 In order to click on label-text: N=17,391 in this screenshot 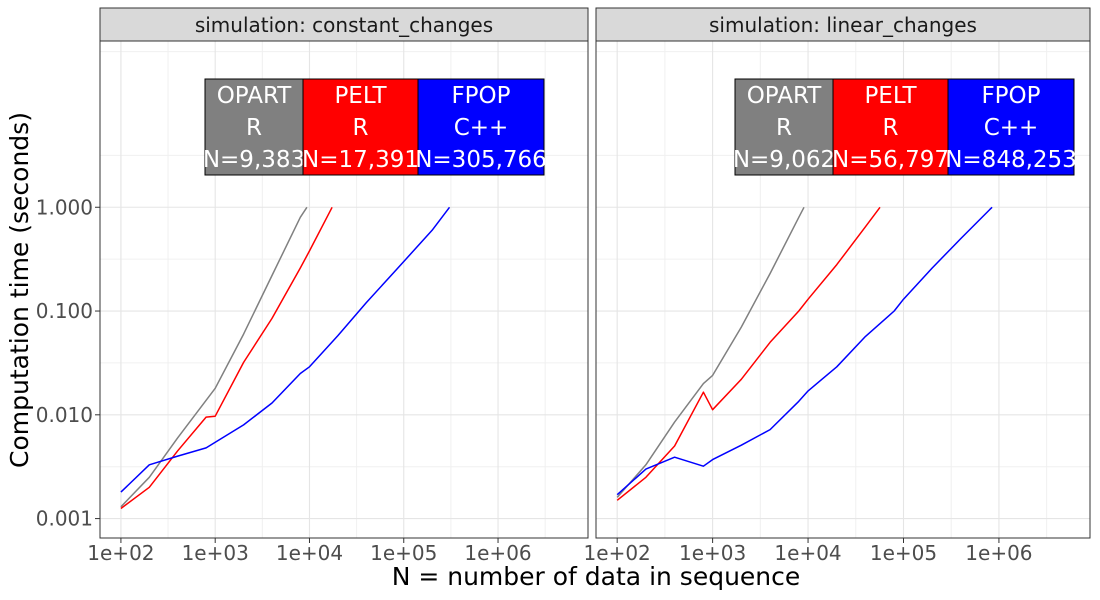, I will do `click(360, 160)`.